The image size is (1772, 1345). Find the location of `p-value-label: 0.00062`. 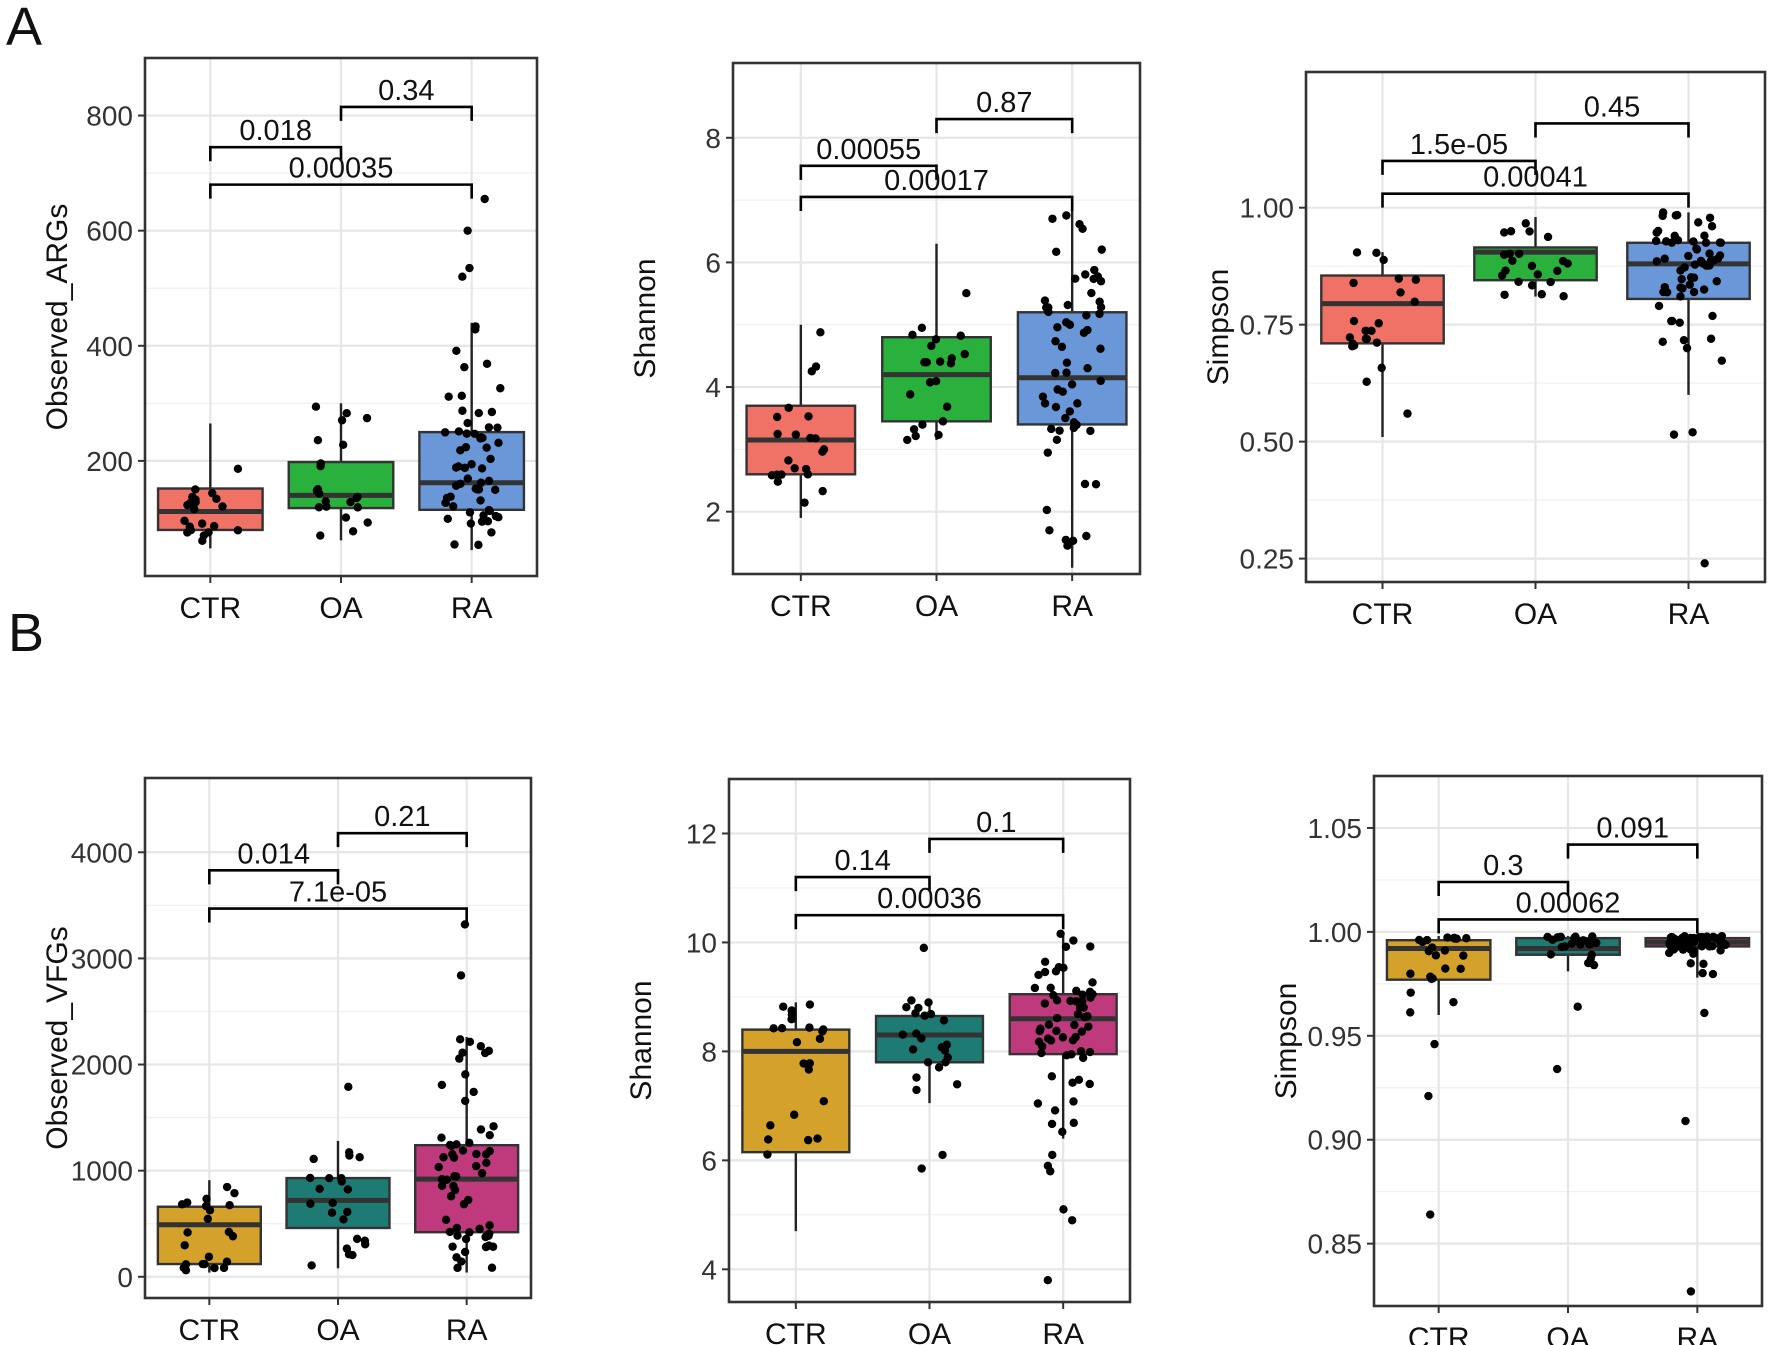

p-value-label: 0.00062 is located at coordinates (1568, 903).